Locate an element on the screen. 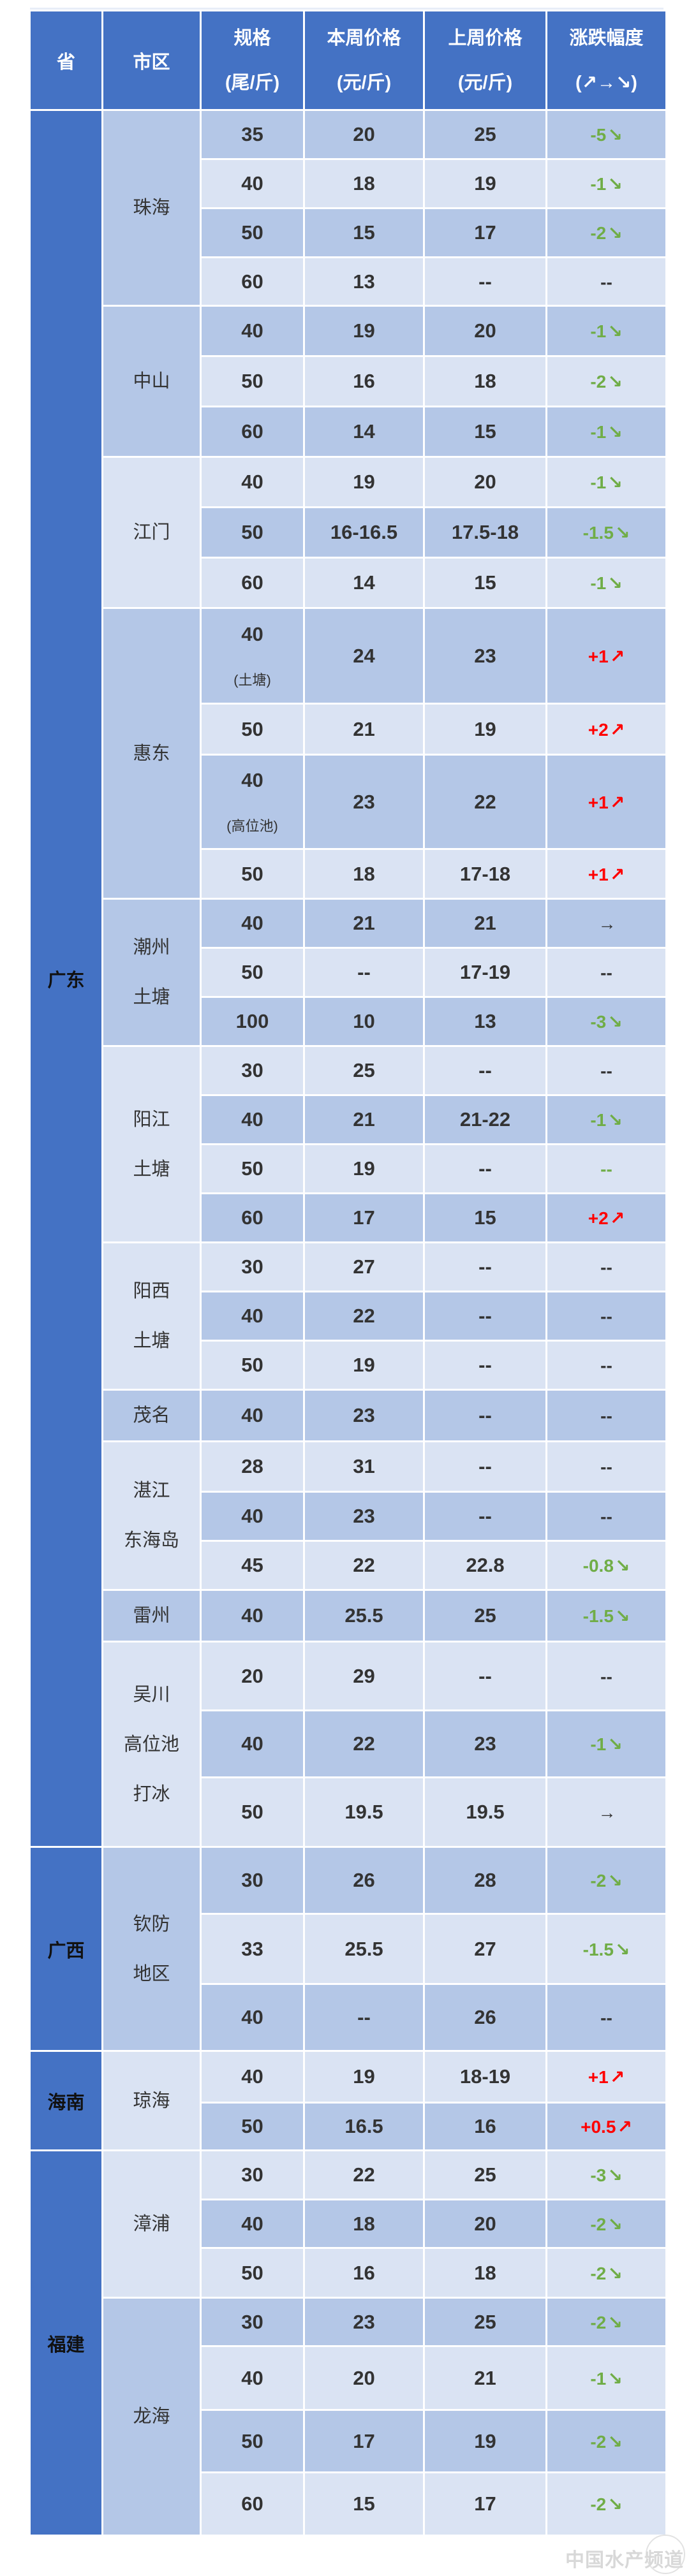 This screenshot has width=689, height=2576. change-cell: -3↘ is located at coordinates (606, 1022).